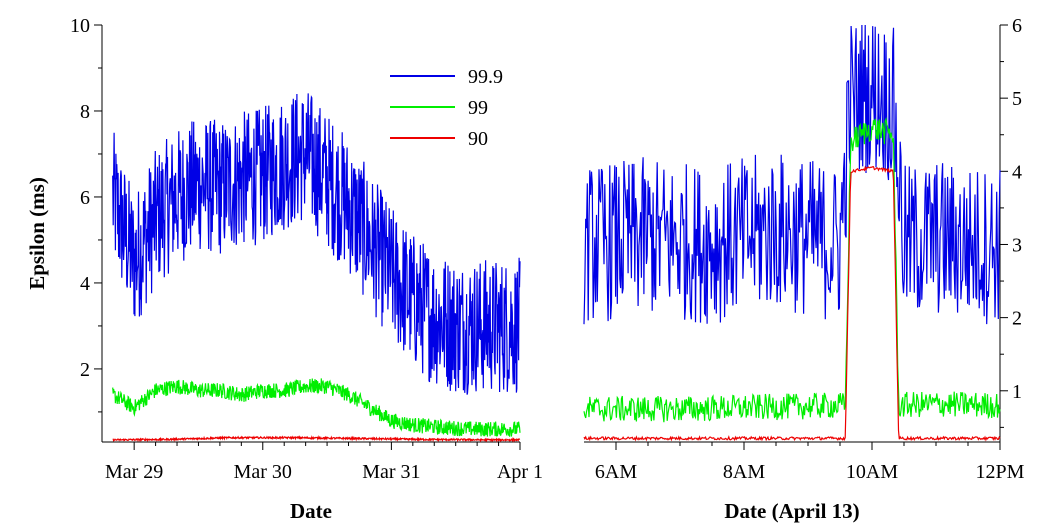 This screenshot has height=524, width=1037. Describe the element at coordinates (616, 472) in the screenshot. I see `x-tick-label: 6AM` at that location.